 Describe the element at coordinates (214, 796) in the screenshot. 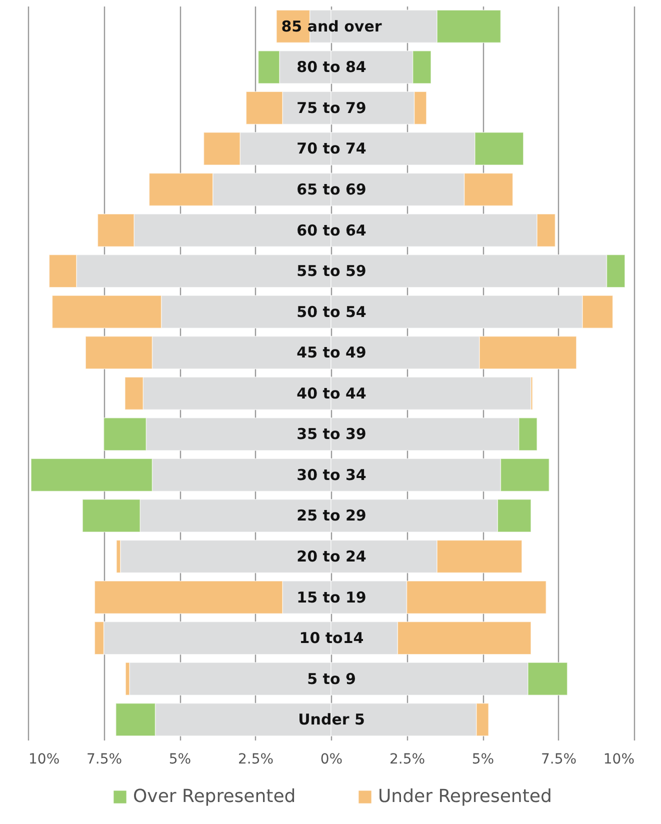

I see `legend-label: Over Represented` at that location.